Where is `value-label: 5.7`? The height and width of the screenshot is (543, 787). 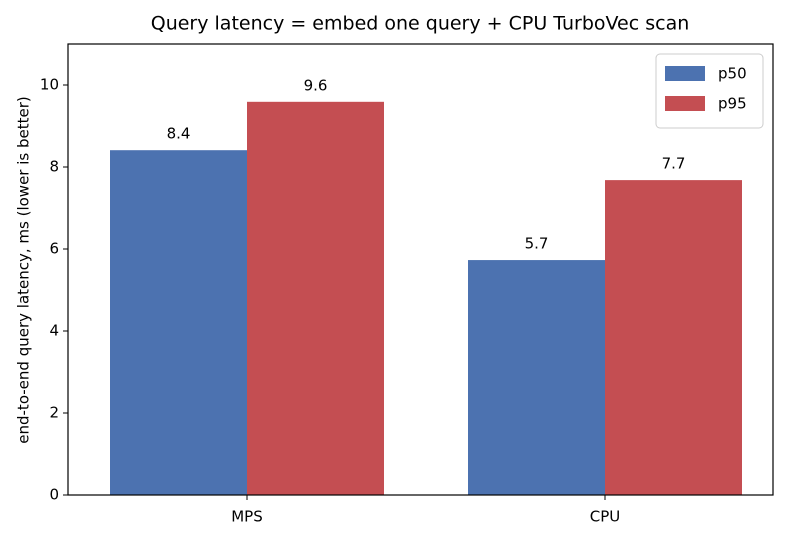 value-label: 5.7 is located at coordinates (537, 244).